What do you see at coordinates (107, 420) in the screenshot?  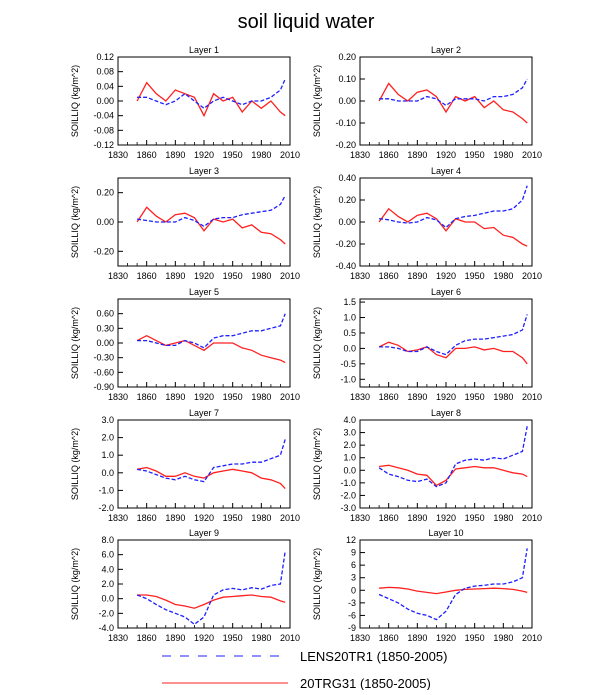 I see `y-tick-label: 3.0` at bounding box center [107, 420].